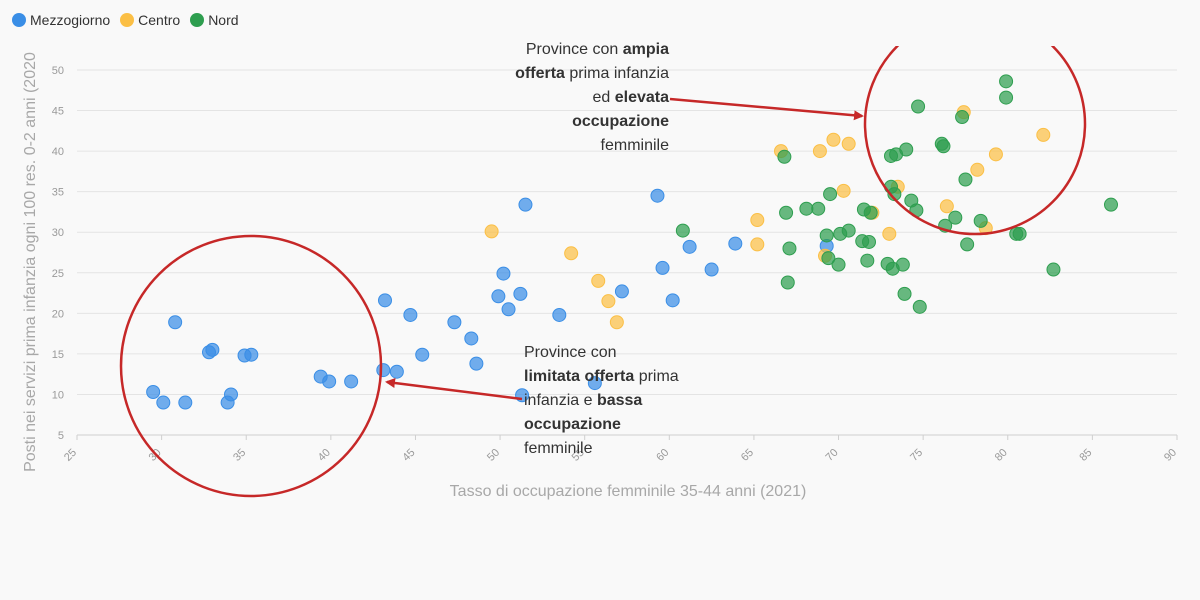 The image size is (1200, 600). I want to click on arrow-low, so click(454, 389).